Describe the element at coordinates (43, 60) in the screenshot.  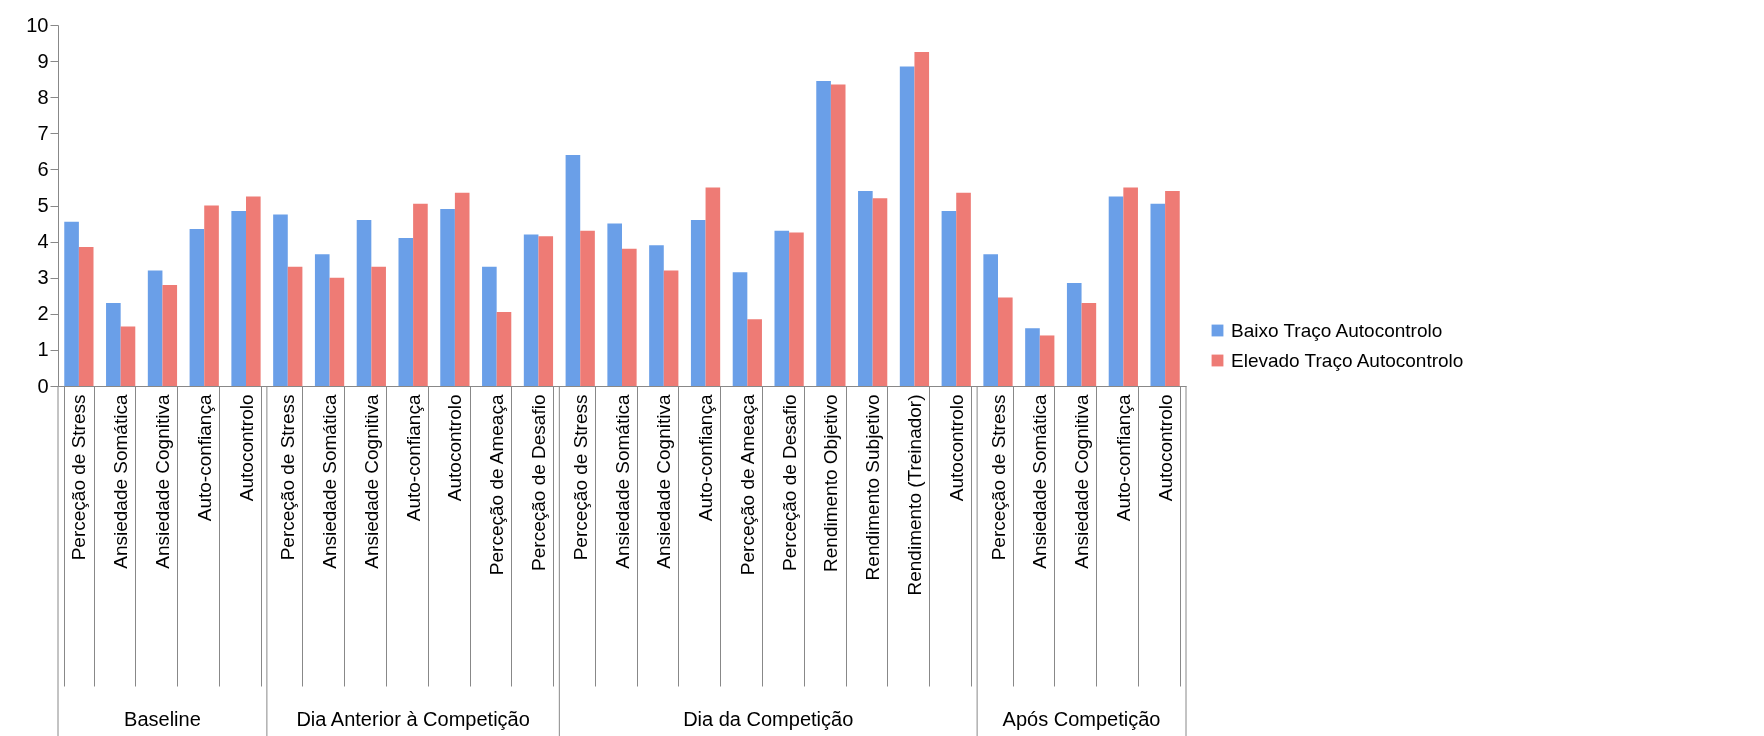
I see `y-tick-label: 9` at that location.